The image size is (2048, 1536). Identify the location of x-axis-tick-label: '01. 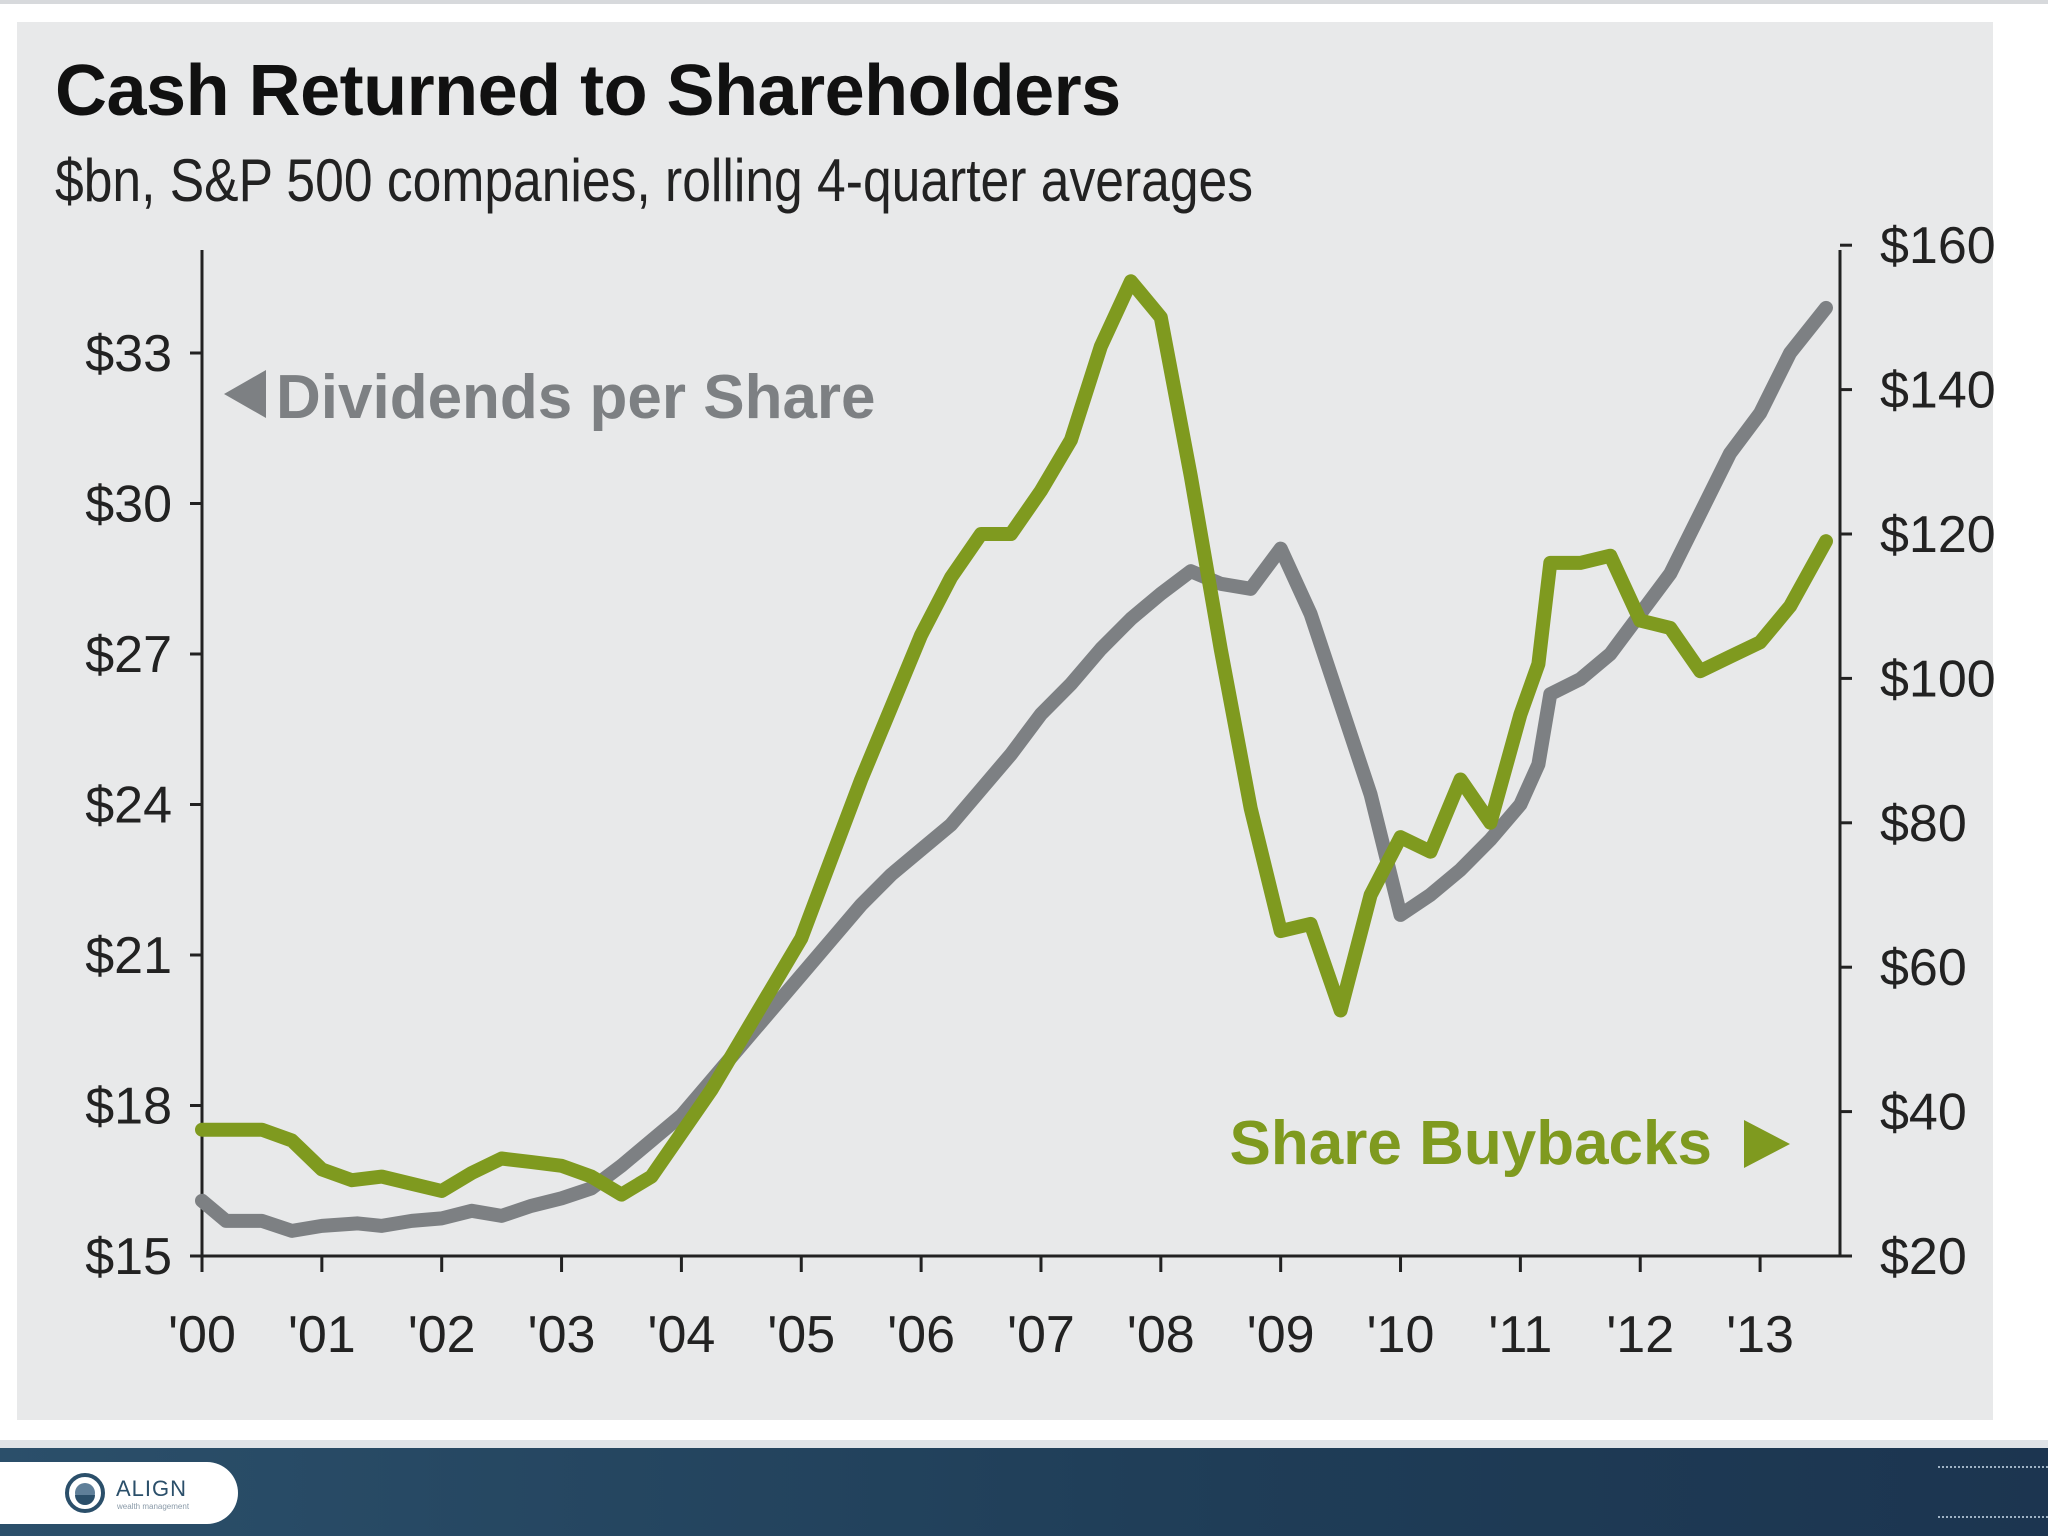
(322, 1335).